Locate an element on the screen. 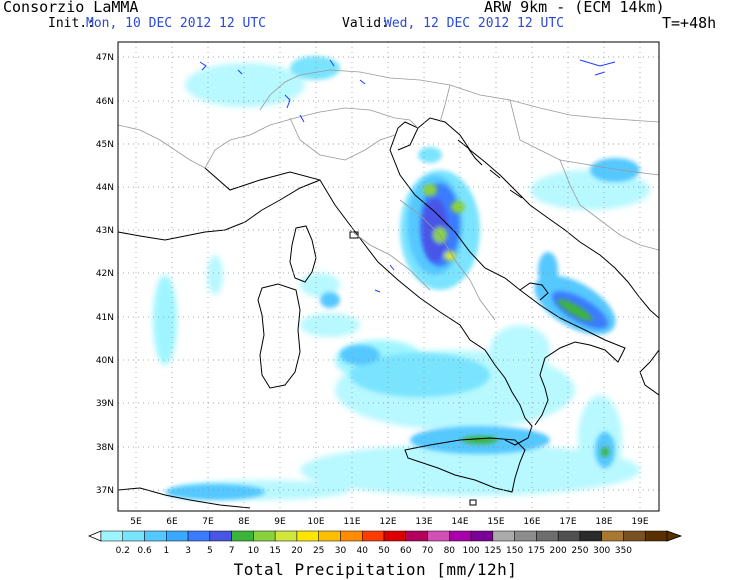  colorbar-tick-label: 50 is located at coordinates (384, 551).